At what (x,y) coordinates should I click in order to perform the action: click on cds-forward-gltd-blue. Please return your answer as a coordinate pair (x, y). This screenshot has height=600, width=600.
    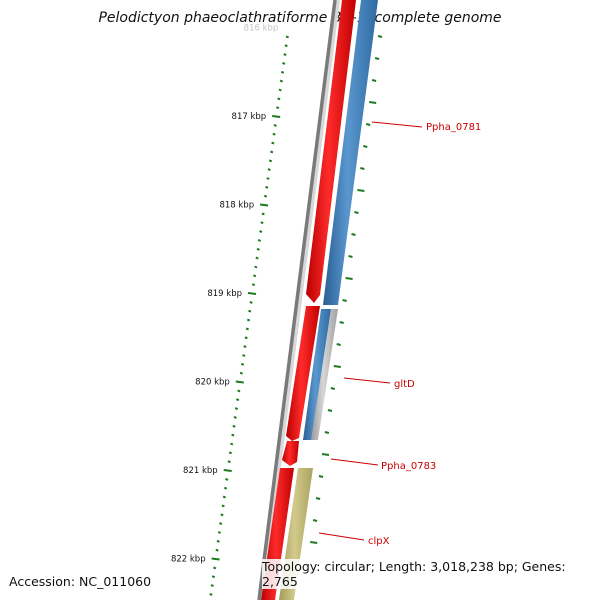
    Looking at the image, I should click on (317, 374).